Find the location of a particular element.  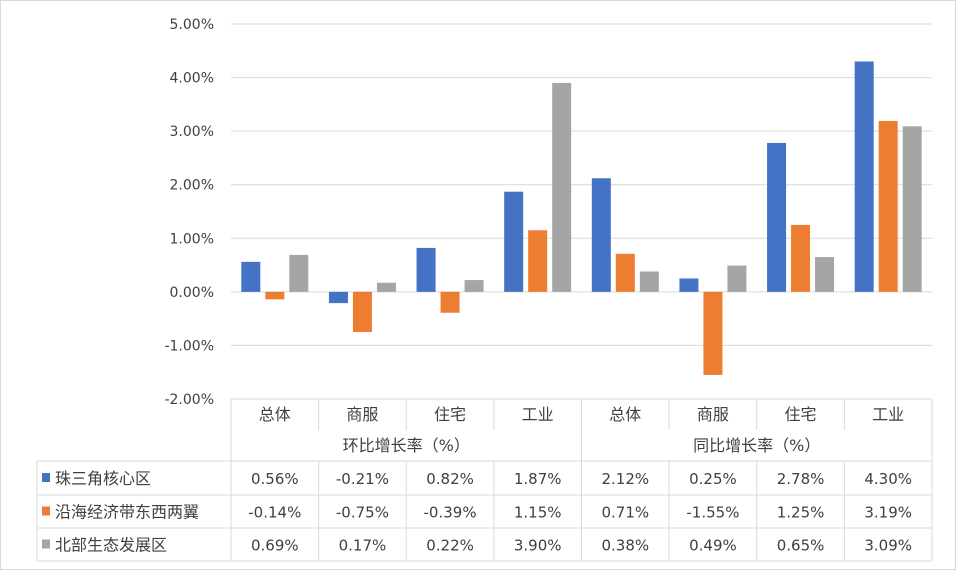

y-tick-label: -1.00% is located at coordinates (189, 346).